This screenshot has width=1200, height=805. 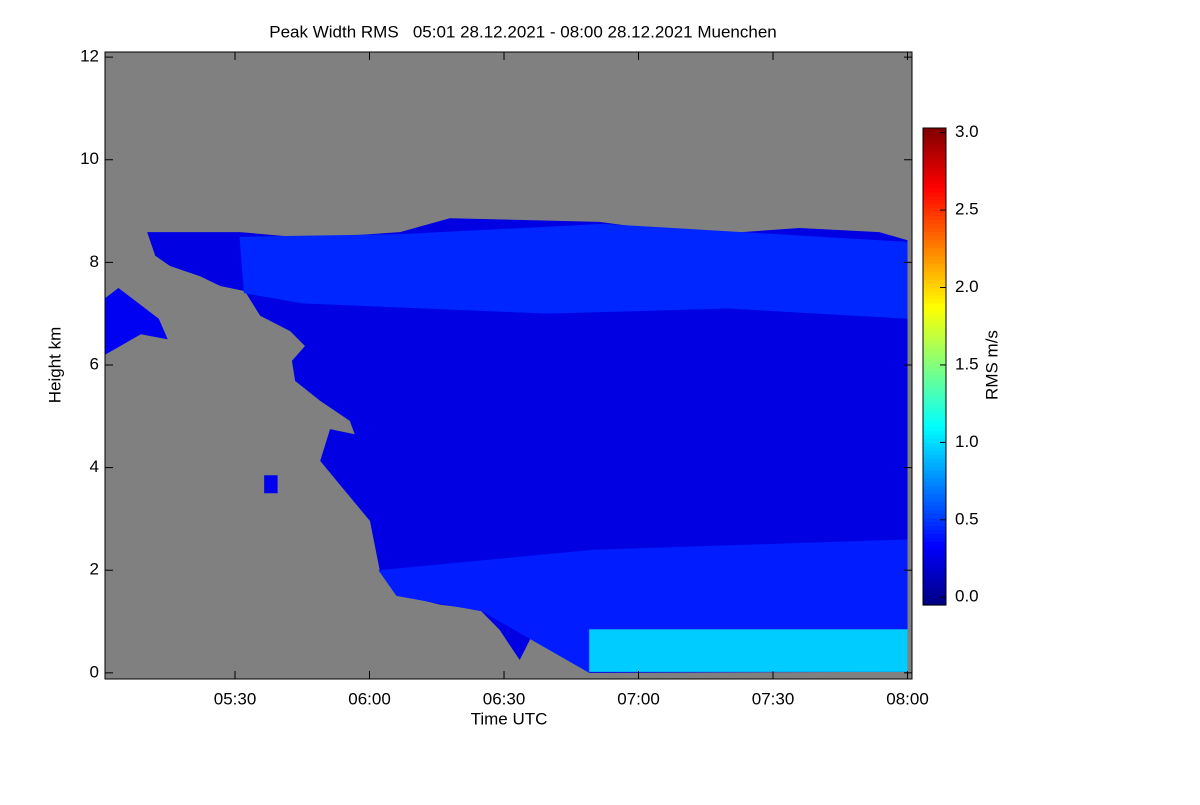 What do you see at coordinates (638, 698) in the screenshot?
I see `x-tick-label: 07:00` at bounding box center [638, 698].